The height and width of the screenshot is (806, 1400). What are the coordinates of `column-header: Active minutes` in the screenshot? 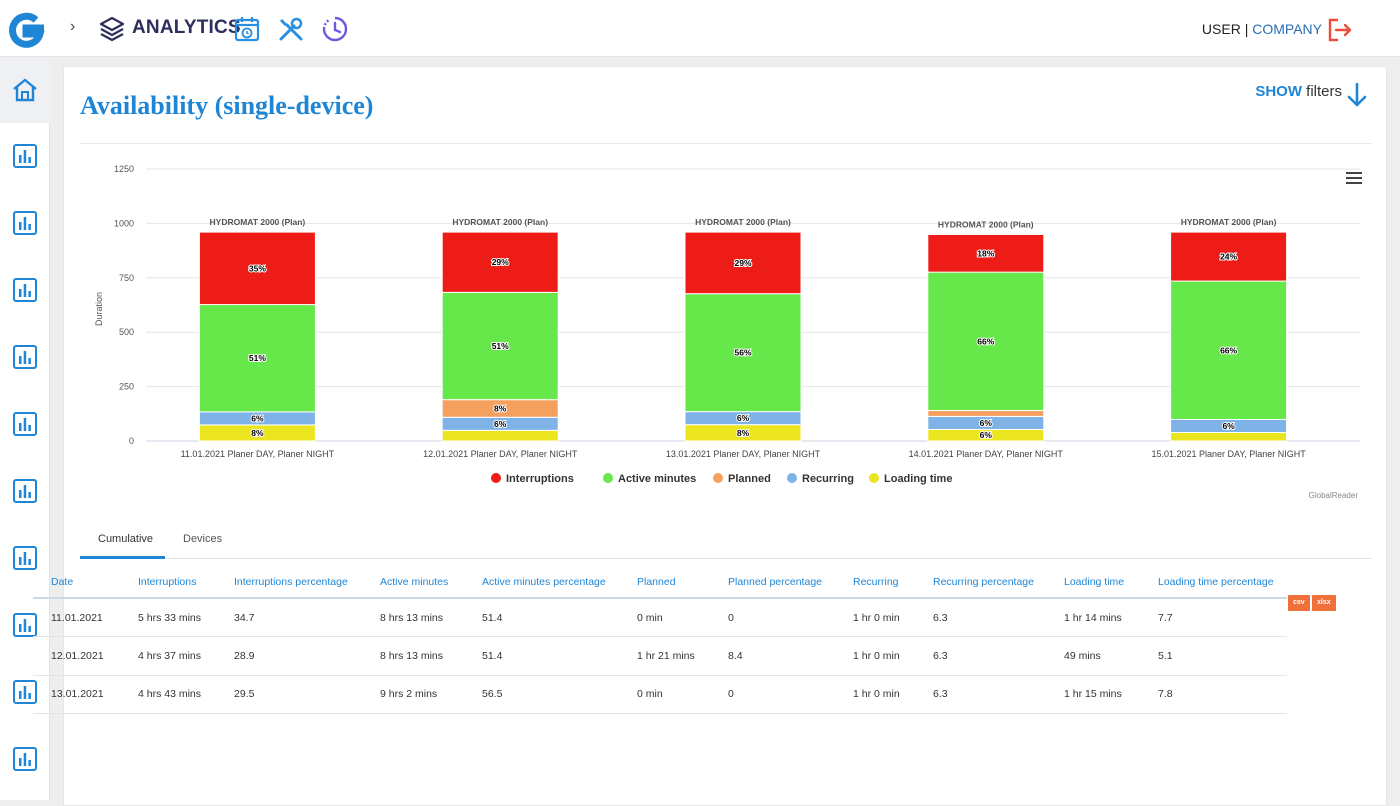 It's located at (413, 582).